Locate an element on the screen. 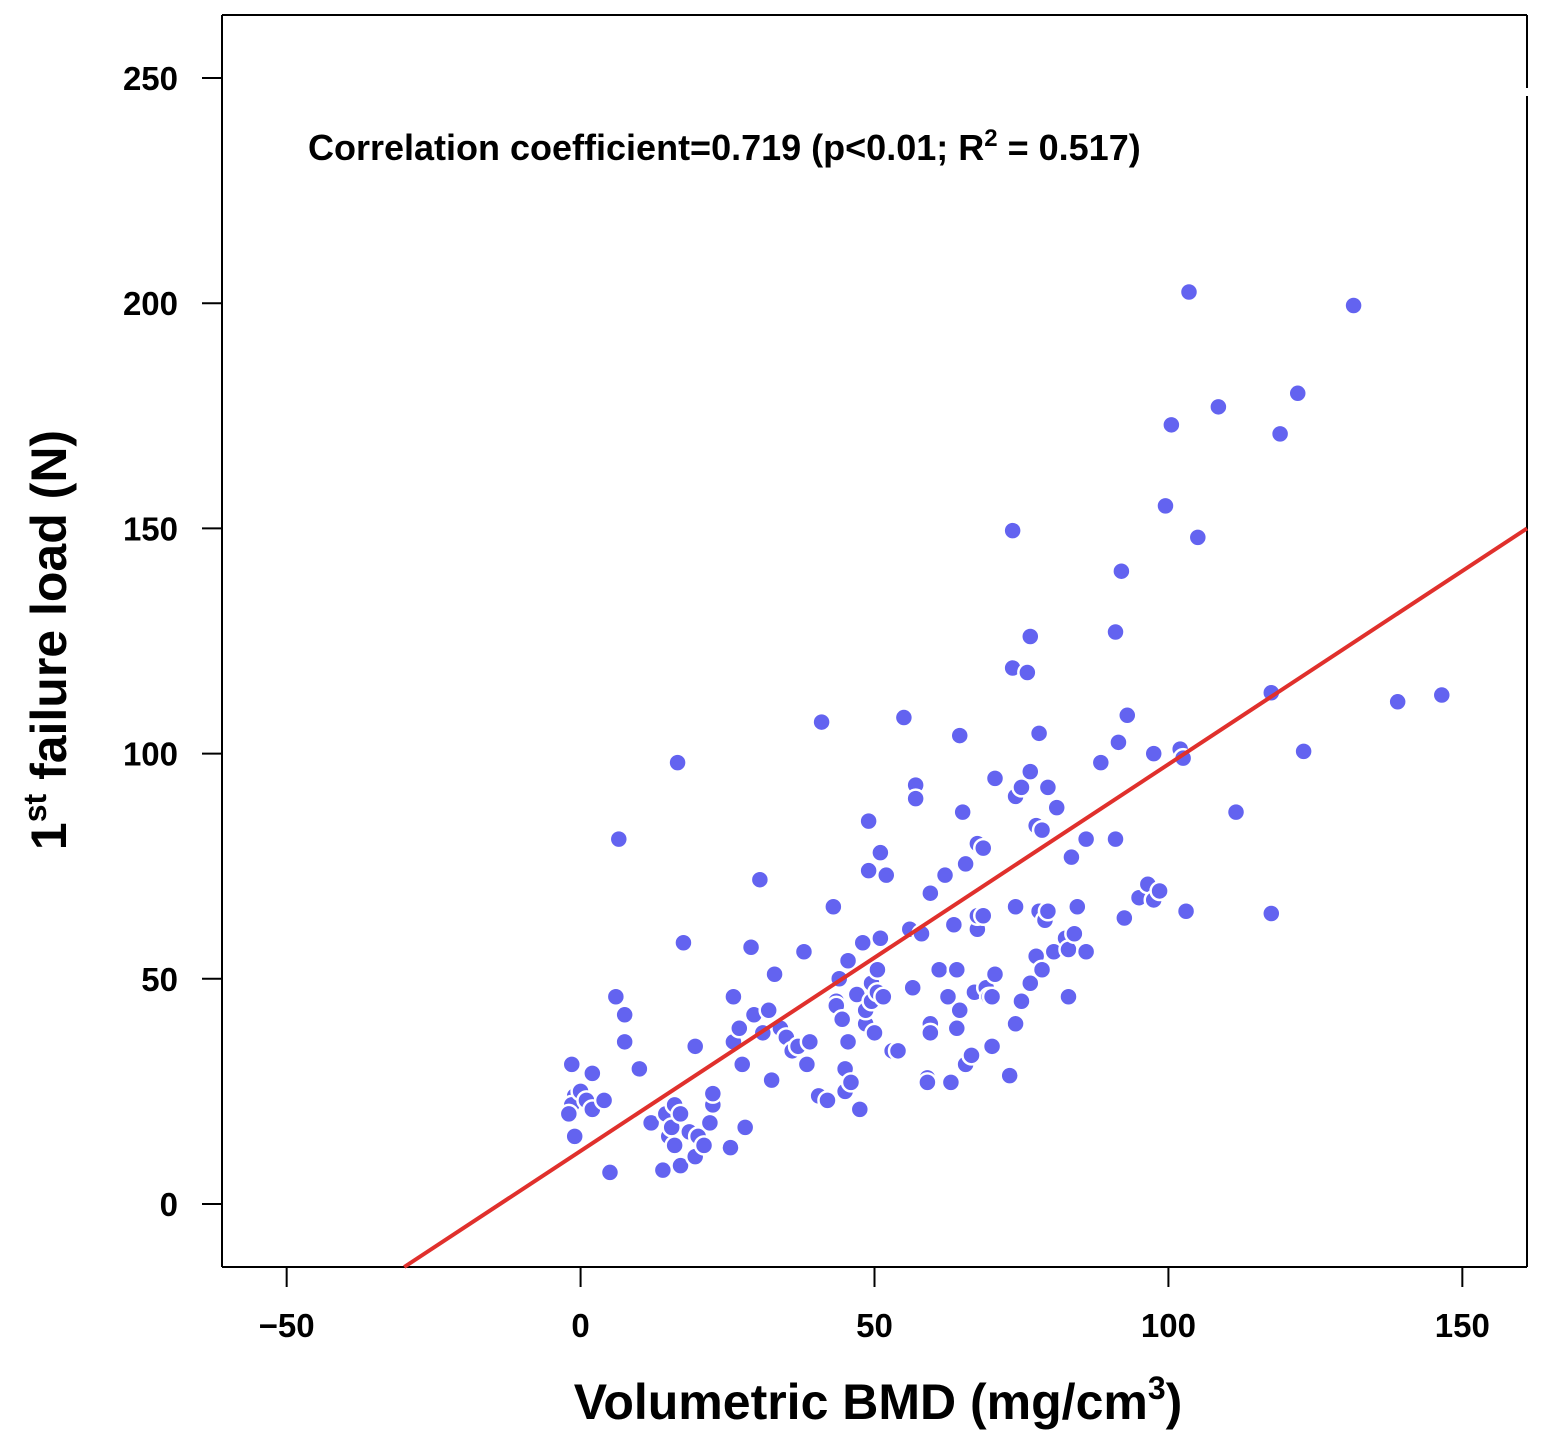  y-axis: 0 50 100 150 200 250 is located at coordinates (172, 641).